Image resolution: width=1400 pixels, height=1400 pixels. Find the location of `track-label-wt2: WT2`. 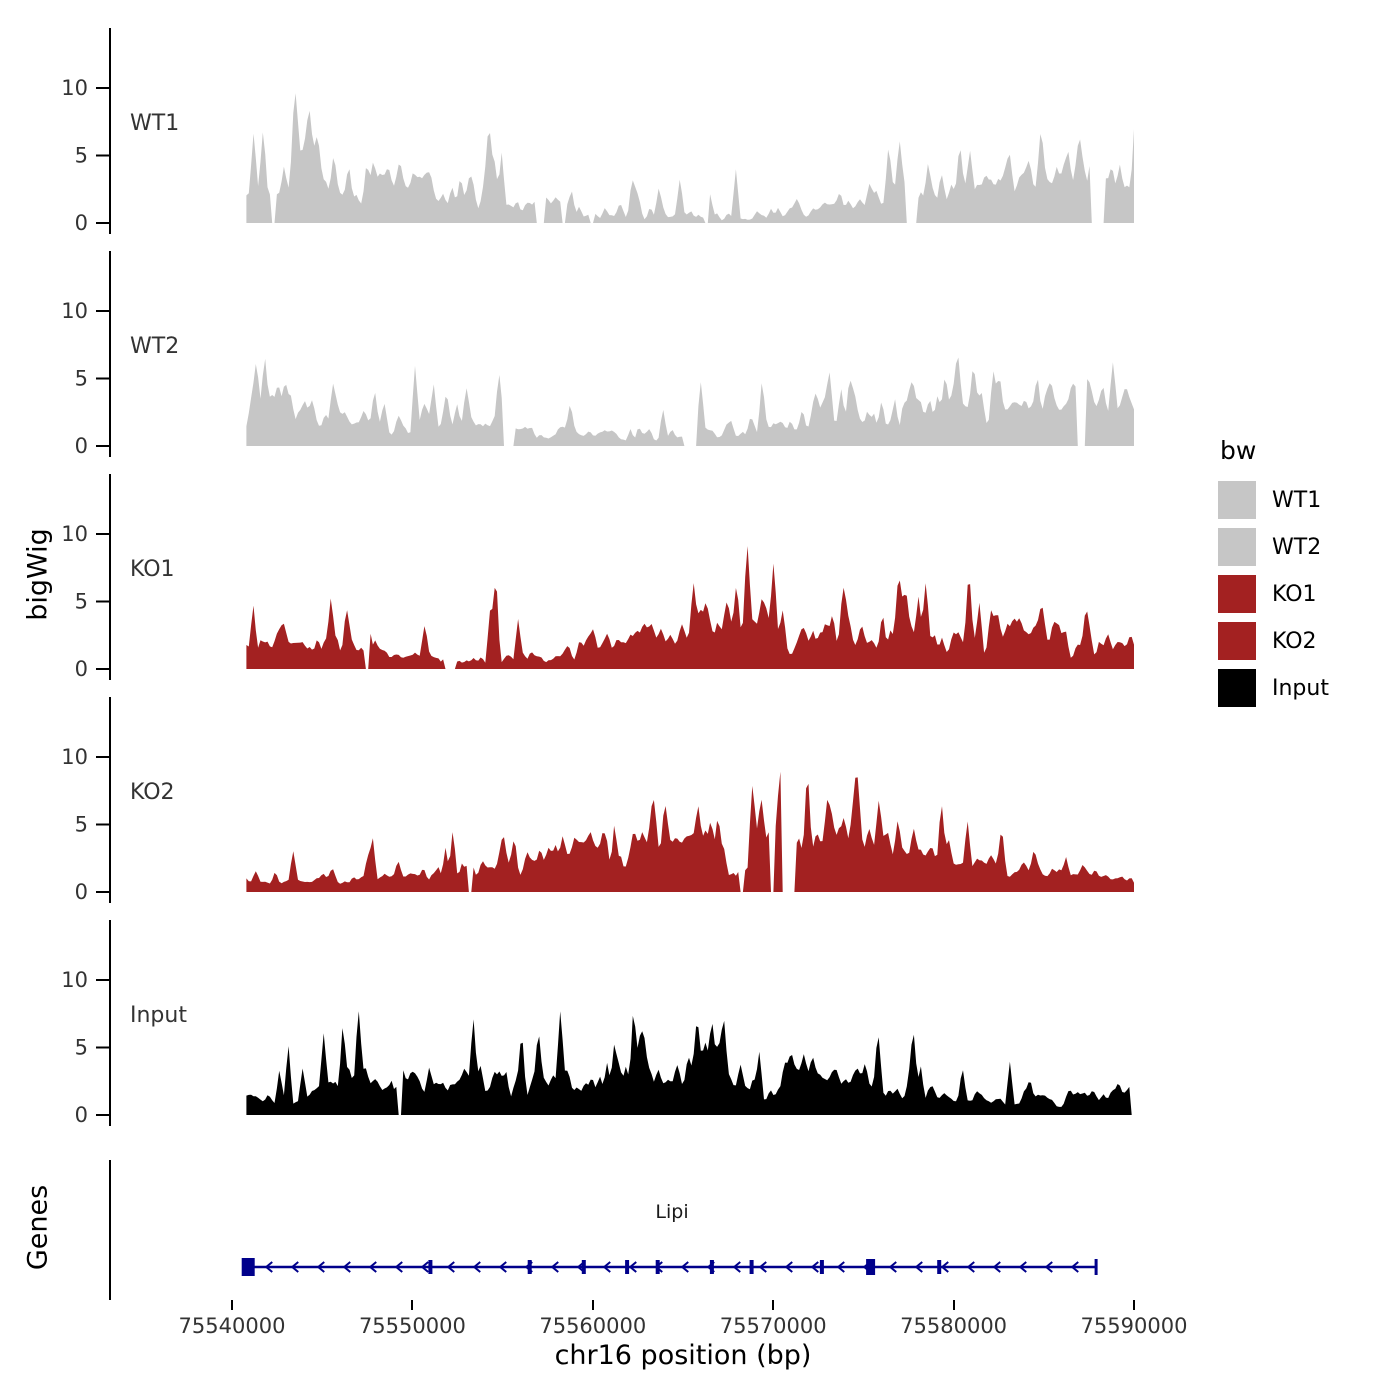

track-label-wt2: WT2 is located at coordinates (154, 346).